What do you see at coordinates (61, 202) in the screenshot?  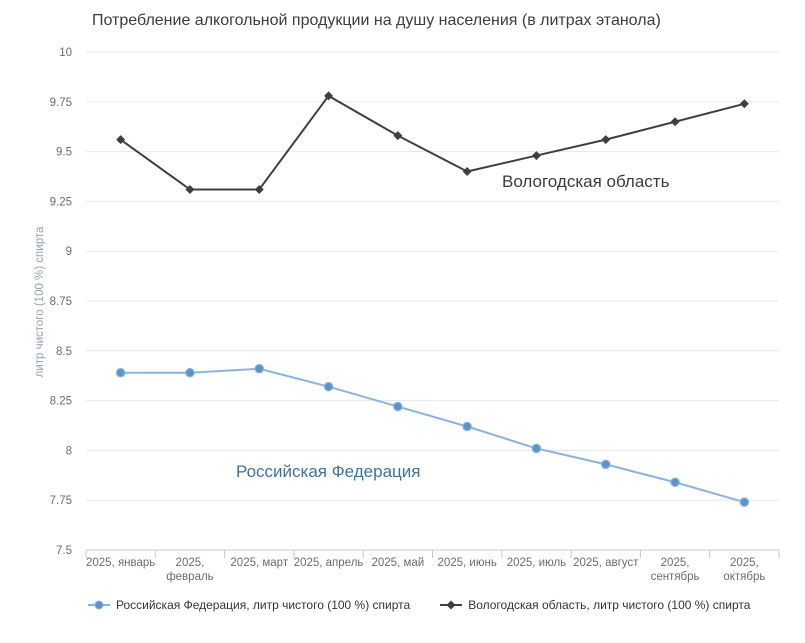 I see `y-tick-label: 9.25` at bounding box center [61, 202].